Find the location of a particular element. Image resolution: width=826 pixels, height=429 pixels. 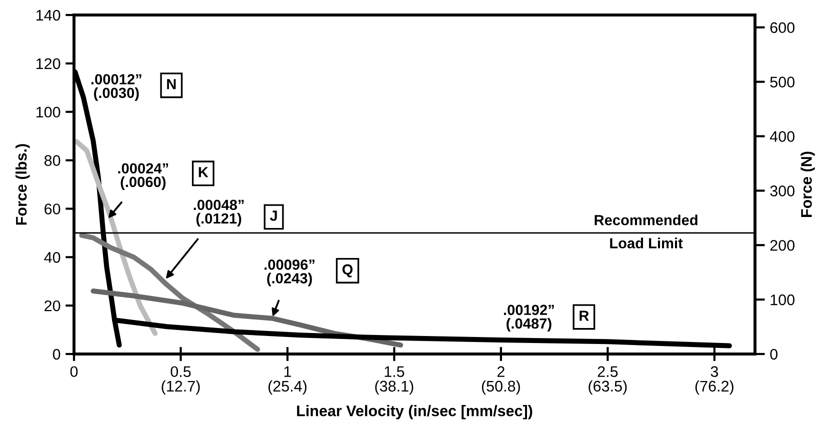

x2-tick-label: (50.8) is located at coordinates (501, 387).